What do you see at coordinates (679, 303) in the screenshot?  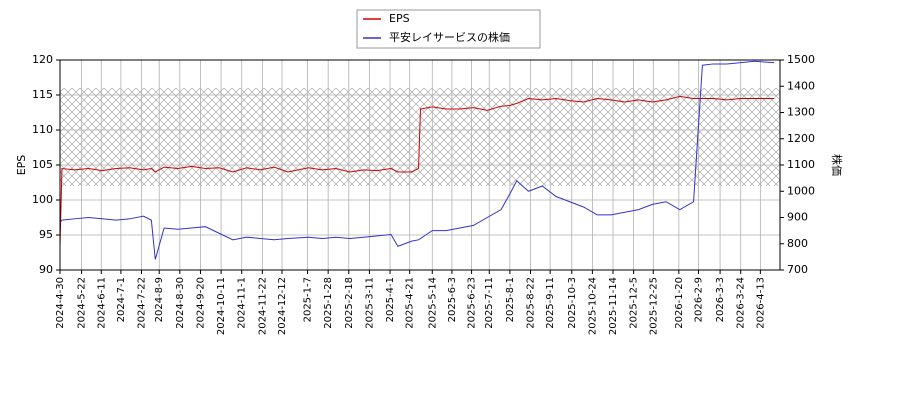 I see `x-tick-label: 2026-1-20` at bounding box center [679, 303].